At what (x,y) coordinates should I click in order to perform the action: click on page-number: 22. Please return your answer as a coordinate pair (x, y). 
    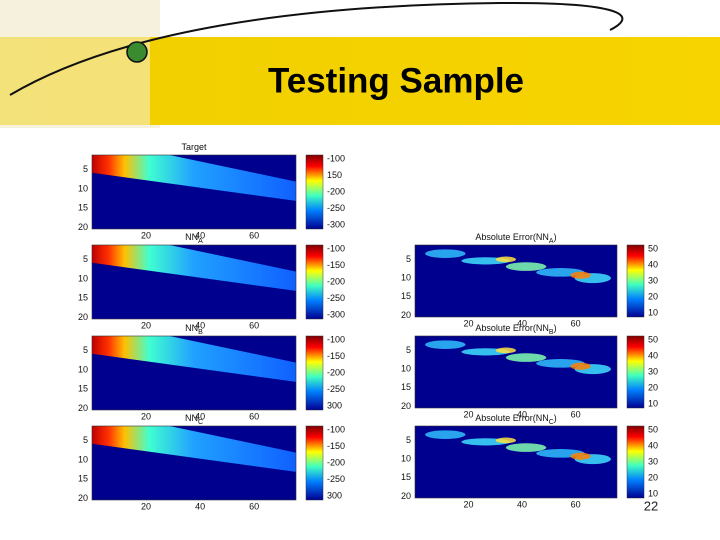
    Looking at the image, I should click on (651, 505).